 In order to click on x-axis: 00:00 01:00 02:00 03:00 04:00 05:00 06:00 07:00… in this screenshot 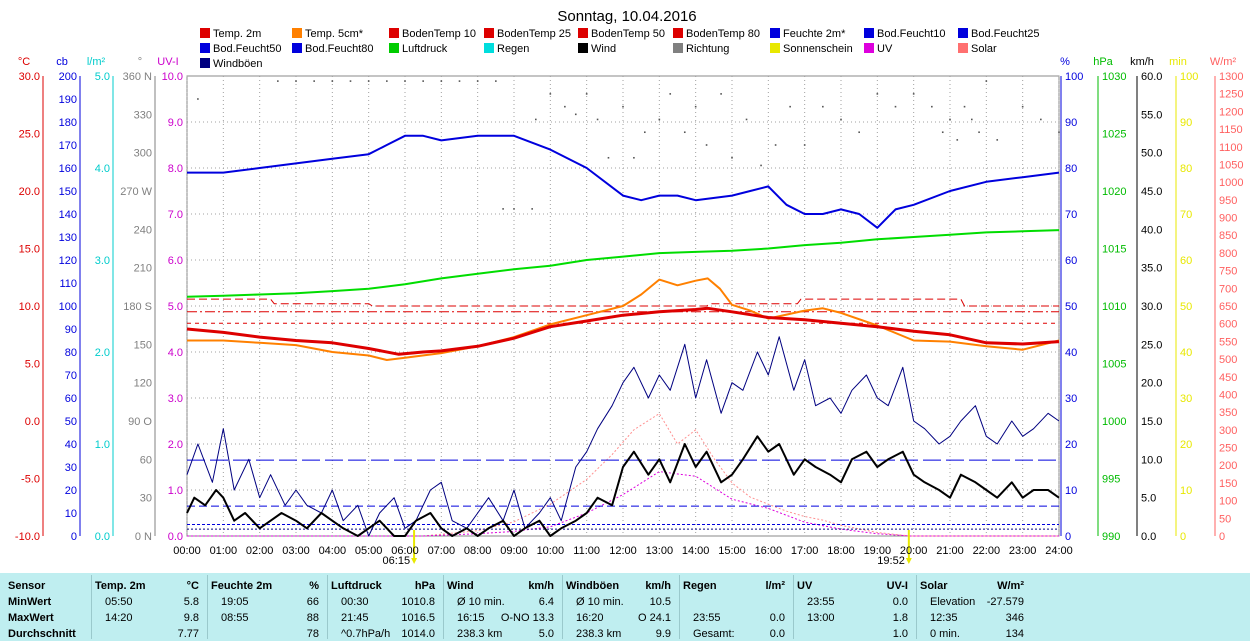, I will do `click(623, 551)`.